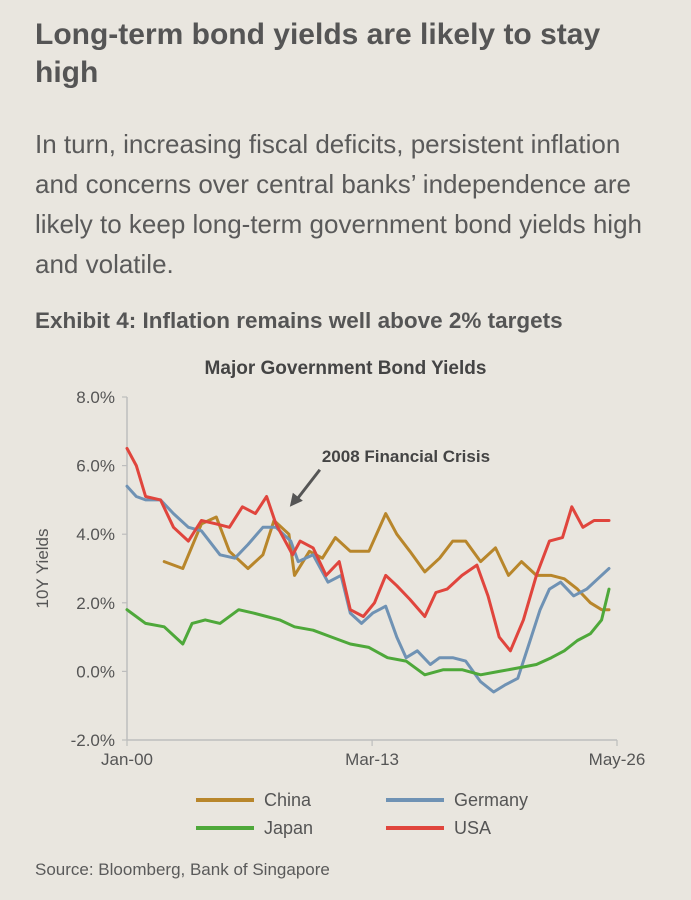 The height and width of the screenshot is (900, 691). What do you see at coordinates (617, 759) in the screenshot?
I see `x-tick-label: May-26` at bounding box center [617, 759].